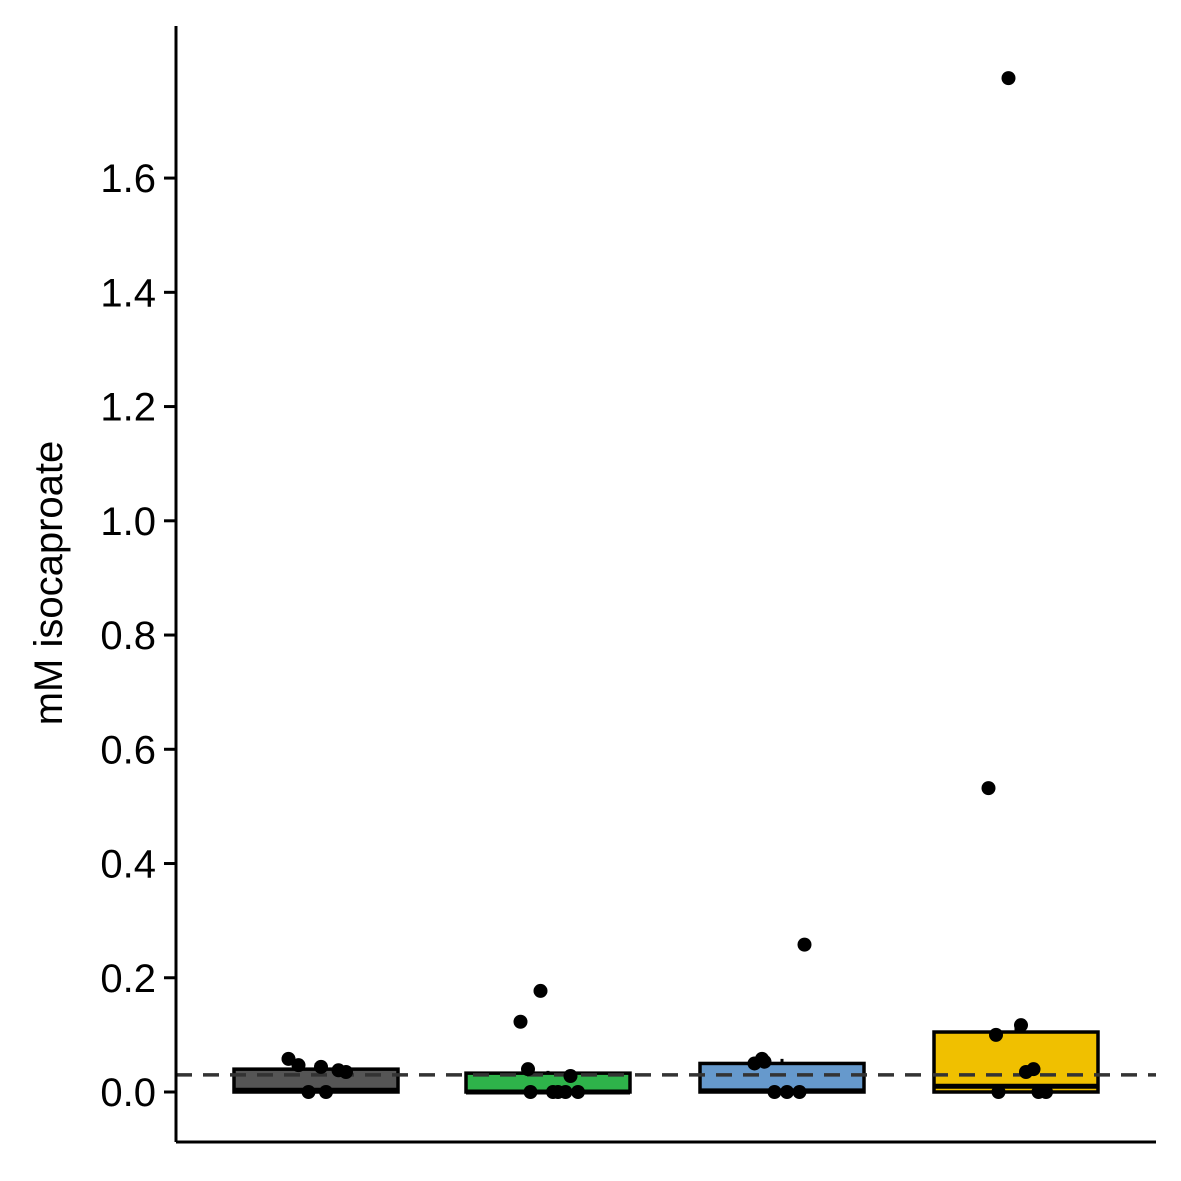 This screenshot has width=1181, height=1181. I want to click on y-tick-label: 0.4, so click(128, 865).